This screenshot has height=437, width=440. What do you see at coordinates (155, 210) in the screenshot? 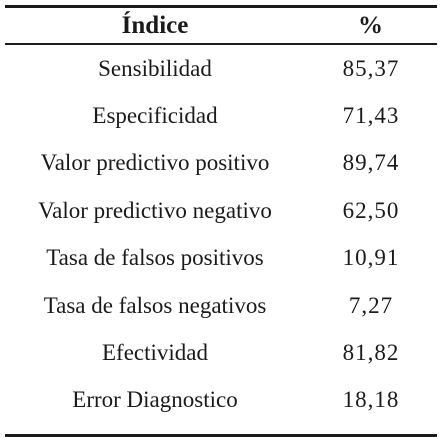
I see `row-label: Valor predictivo negativo` at bounding box center [155, 210].